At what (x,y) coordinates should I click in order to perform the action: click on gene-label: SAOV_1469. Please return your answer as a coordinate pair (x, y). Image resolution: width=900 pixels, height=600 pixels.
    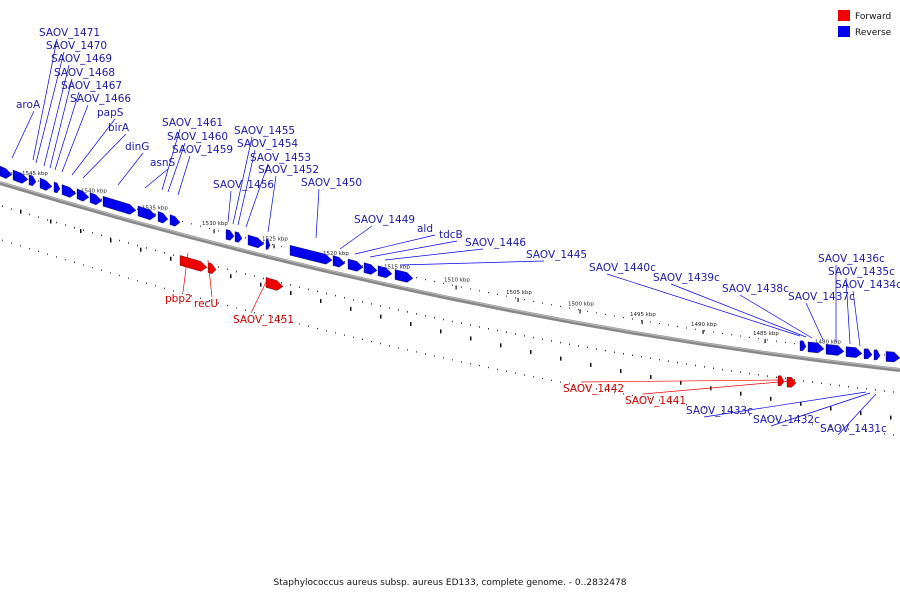
    Looking at the image, I should click on (81, 59).